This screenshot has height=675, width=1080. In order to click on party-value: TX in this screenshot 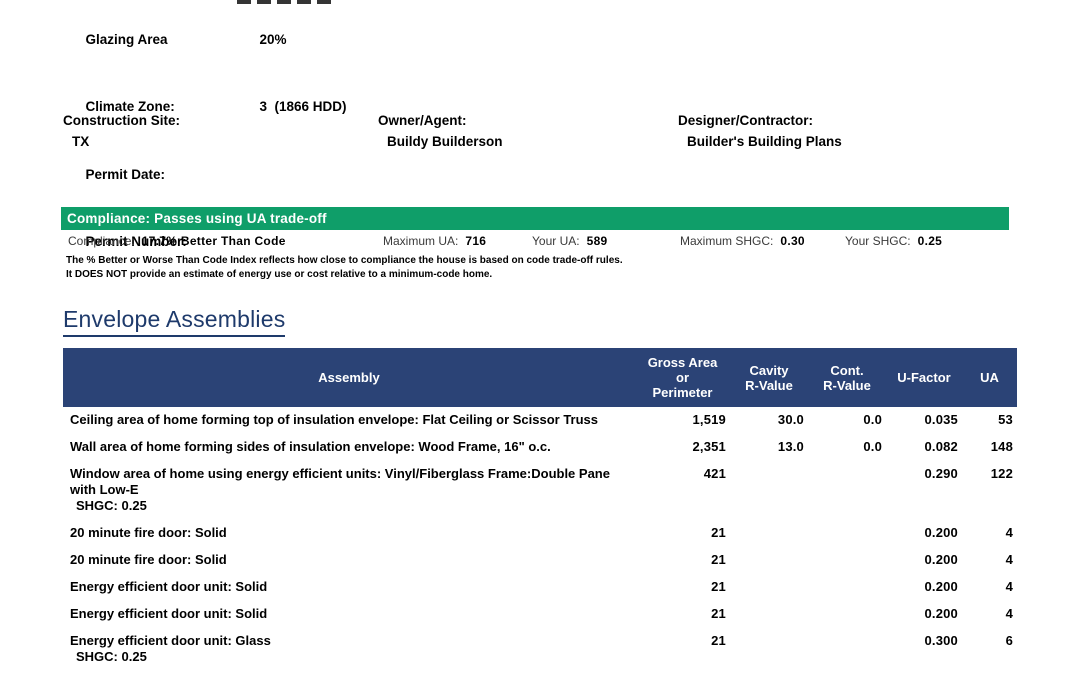, I will do `click(81, 141)`.